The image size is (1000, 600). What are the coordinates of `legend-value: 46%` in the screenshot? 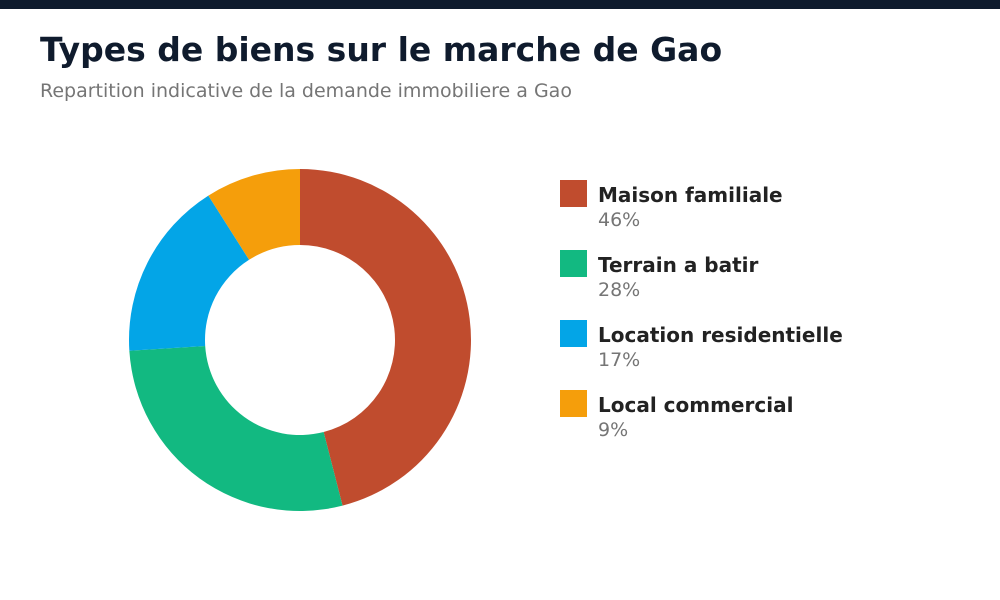 It's located at (619, 220).